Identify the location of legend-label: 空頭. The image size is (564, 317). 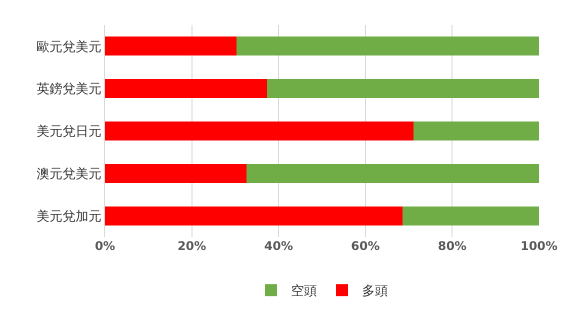
(304, 292).